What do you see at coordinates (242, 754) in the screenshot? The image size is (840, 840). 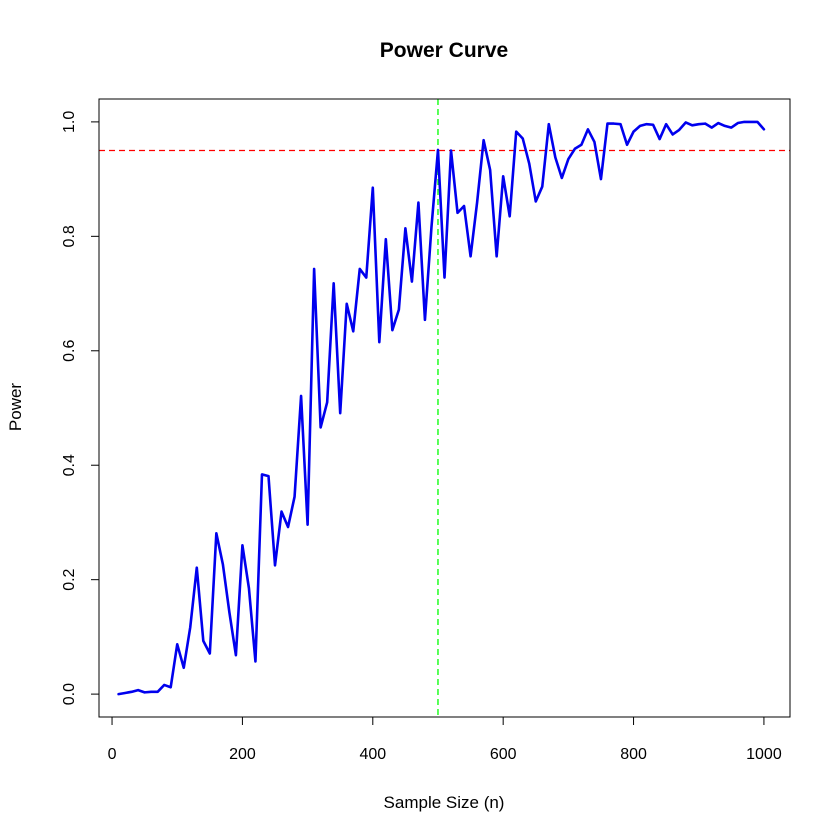 I see `x-tick-label: 200` at bounding box center [242, 754].